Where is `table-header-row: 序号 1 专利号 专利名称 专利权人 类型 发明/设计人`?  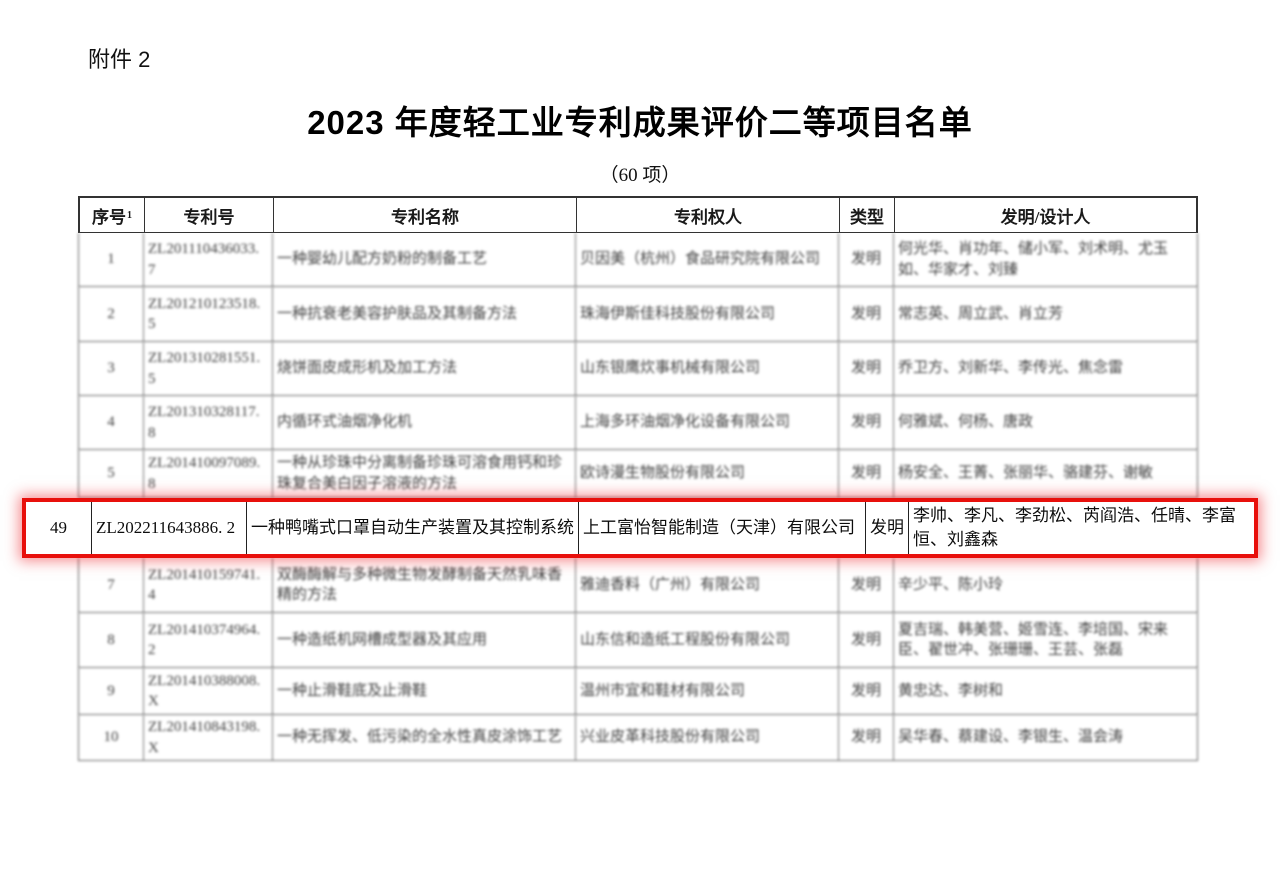
table-header-row: 序号 1 专利号 专利名称 专利权人 类型 发明/设计人 is located at coordinates (638, 214).